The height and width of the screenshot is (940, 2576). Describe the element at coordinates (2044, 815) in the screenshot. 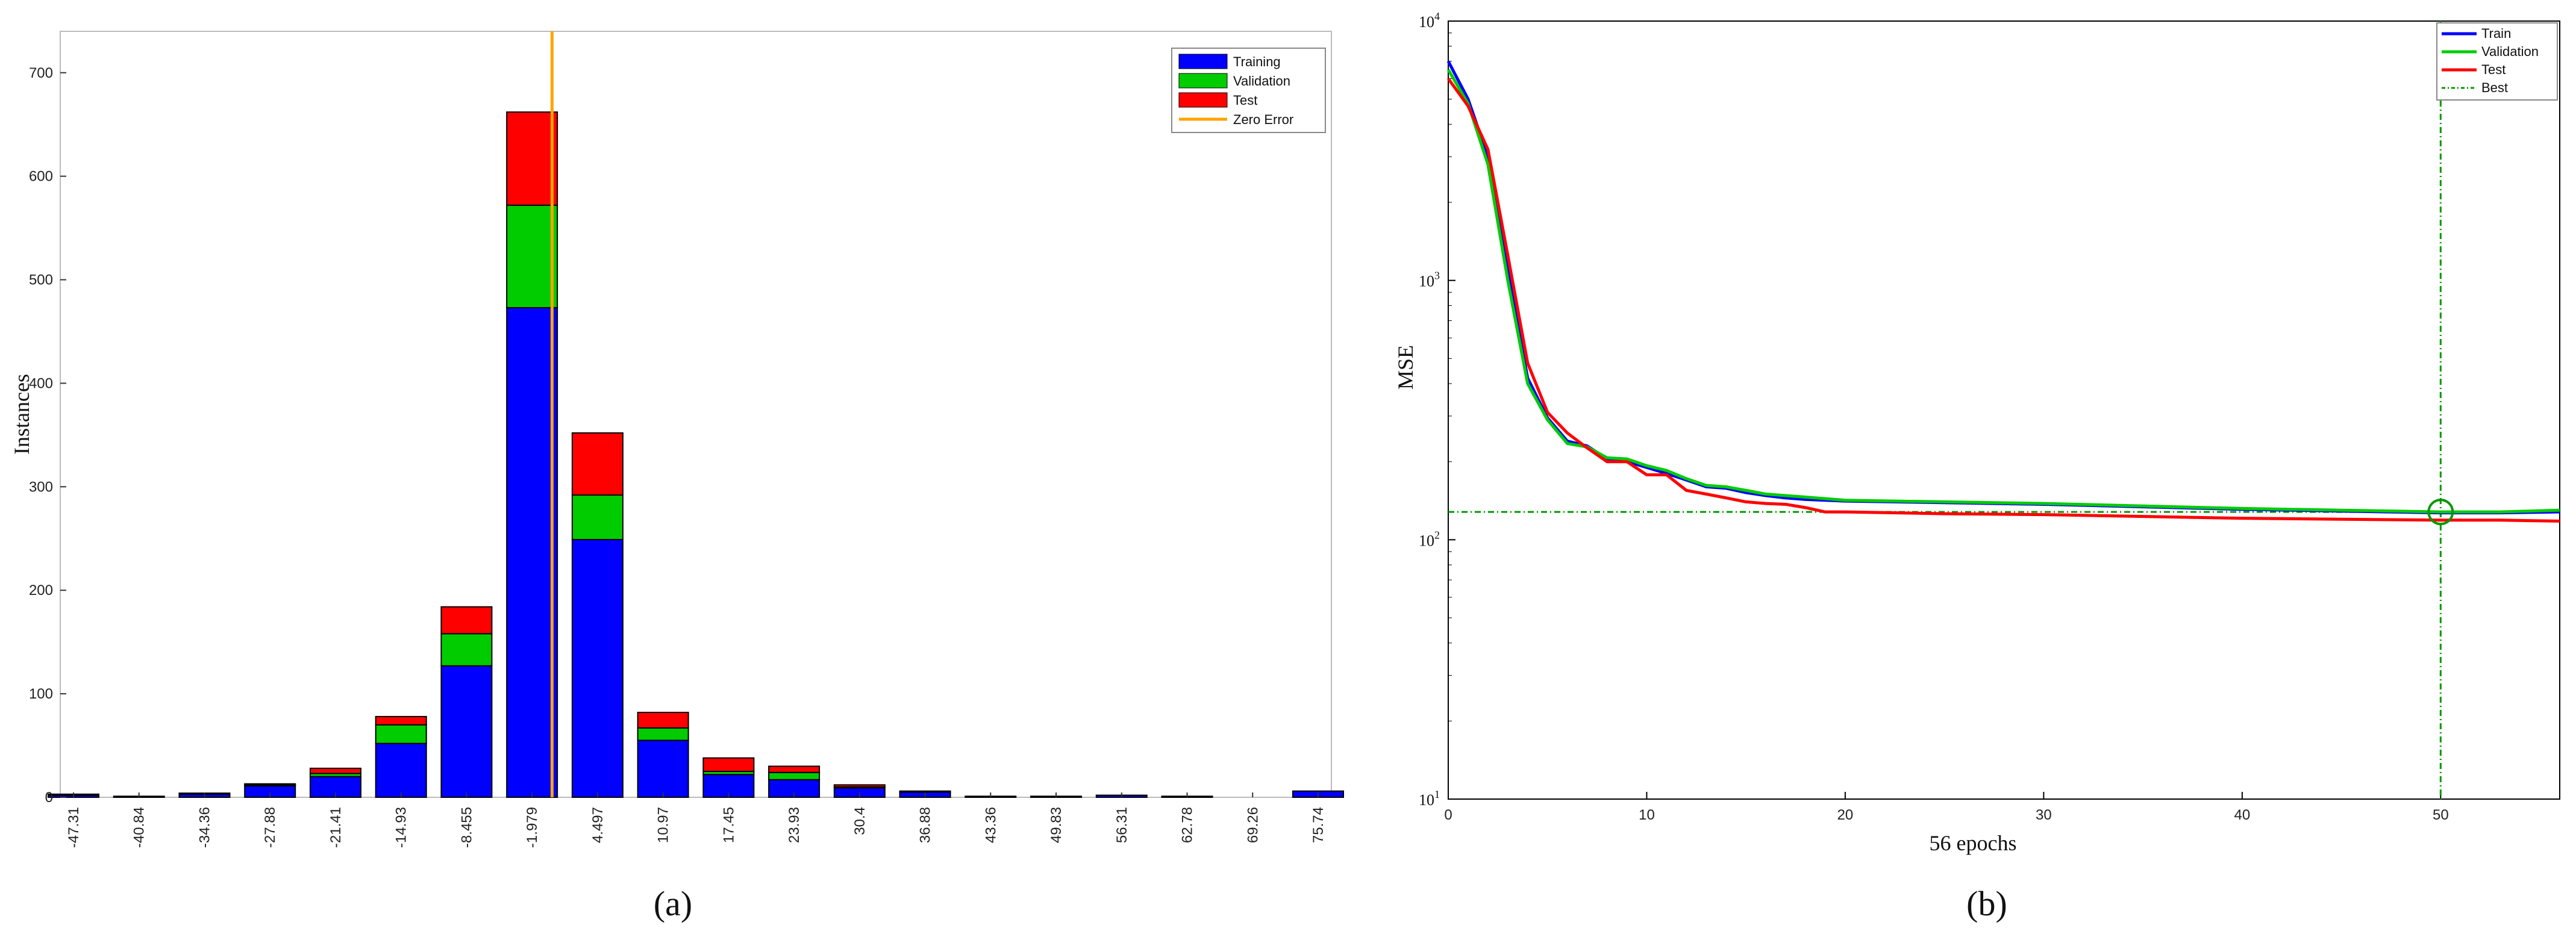

I see `x-tick-label: 30` at that location.